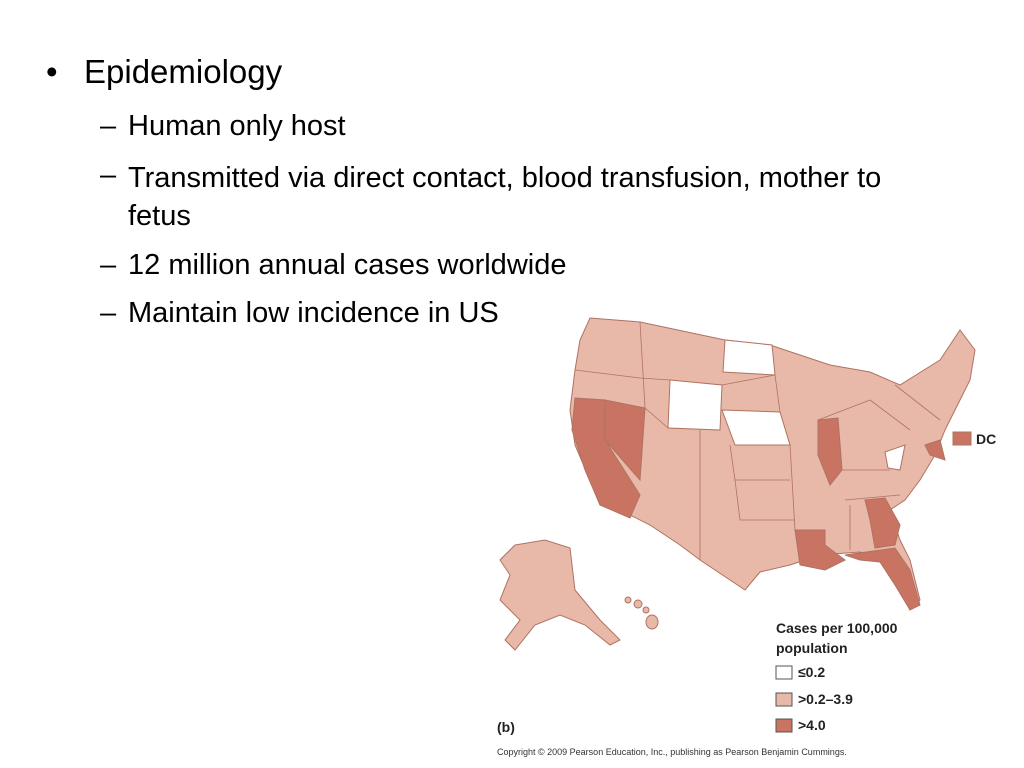  I want to click on legend-label: >0.2–3.9, so click(825, 699).